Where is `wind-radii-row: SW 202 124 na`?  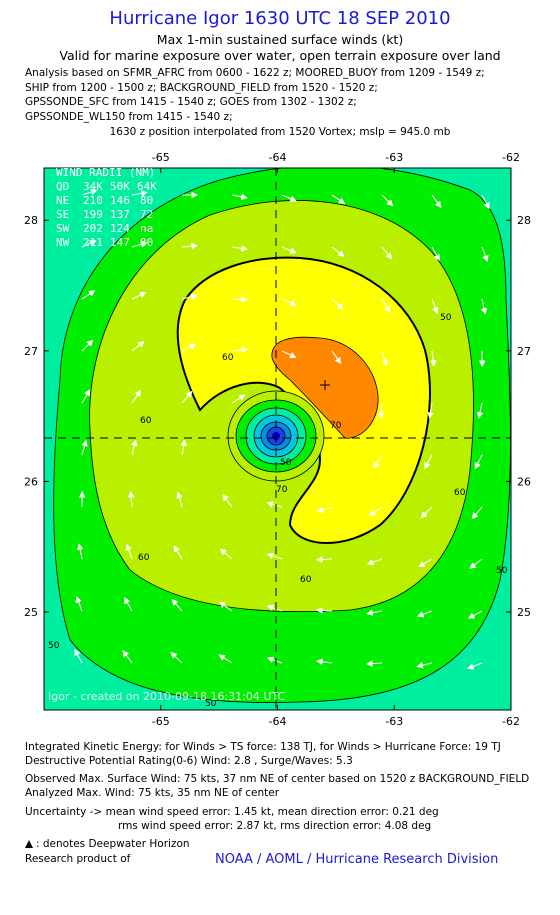 wind-radii-row: SW 202 124 na is located at coordinates (104, 228).